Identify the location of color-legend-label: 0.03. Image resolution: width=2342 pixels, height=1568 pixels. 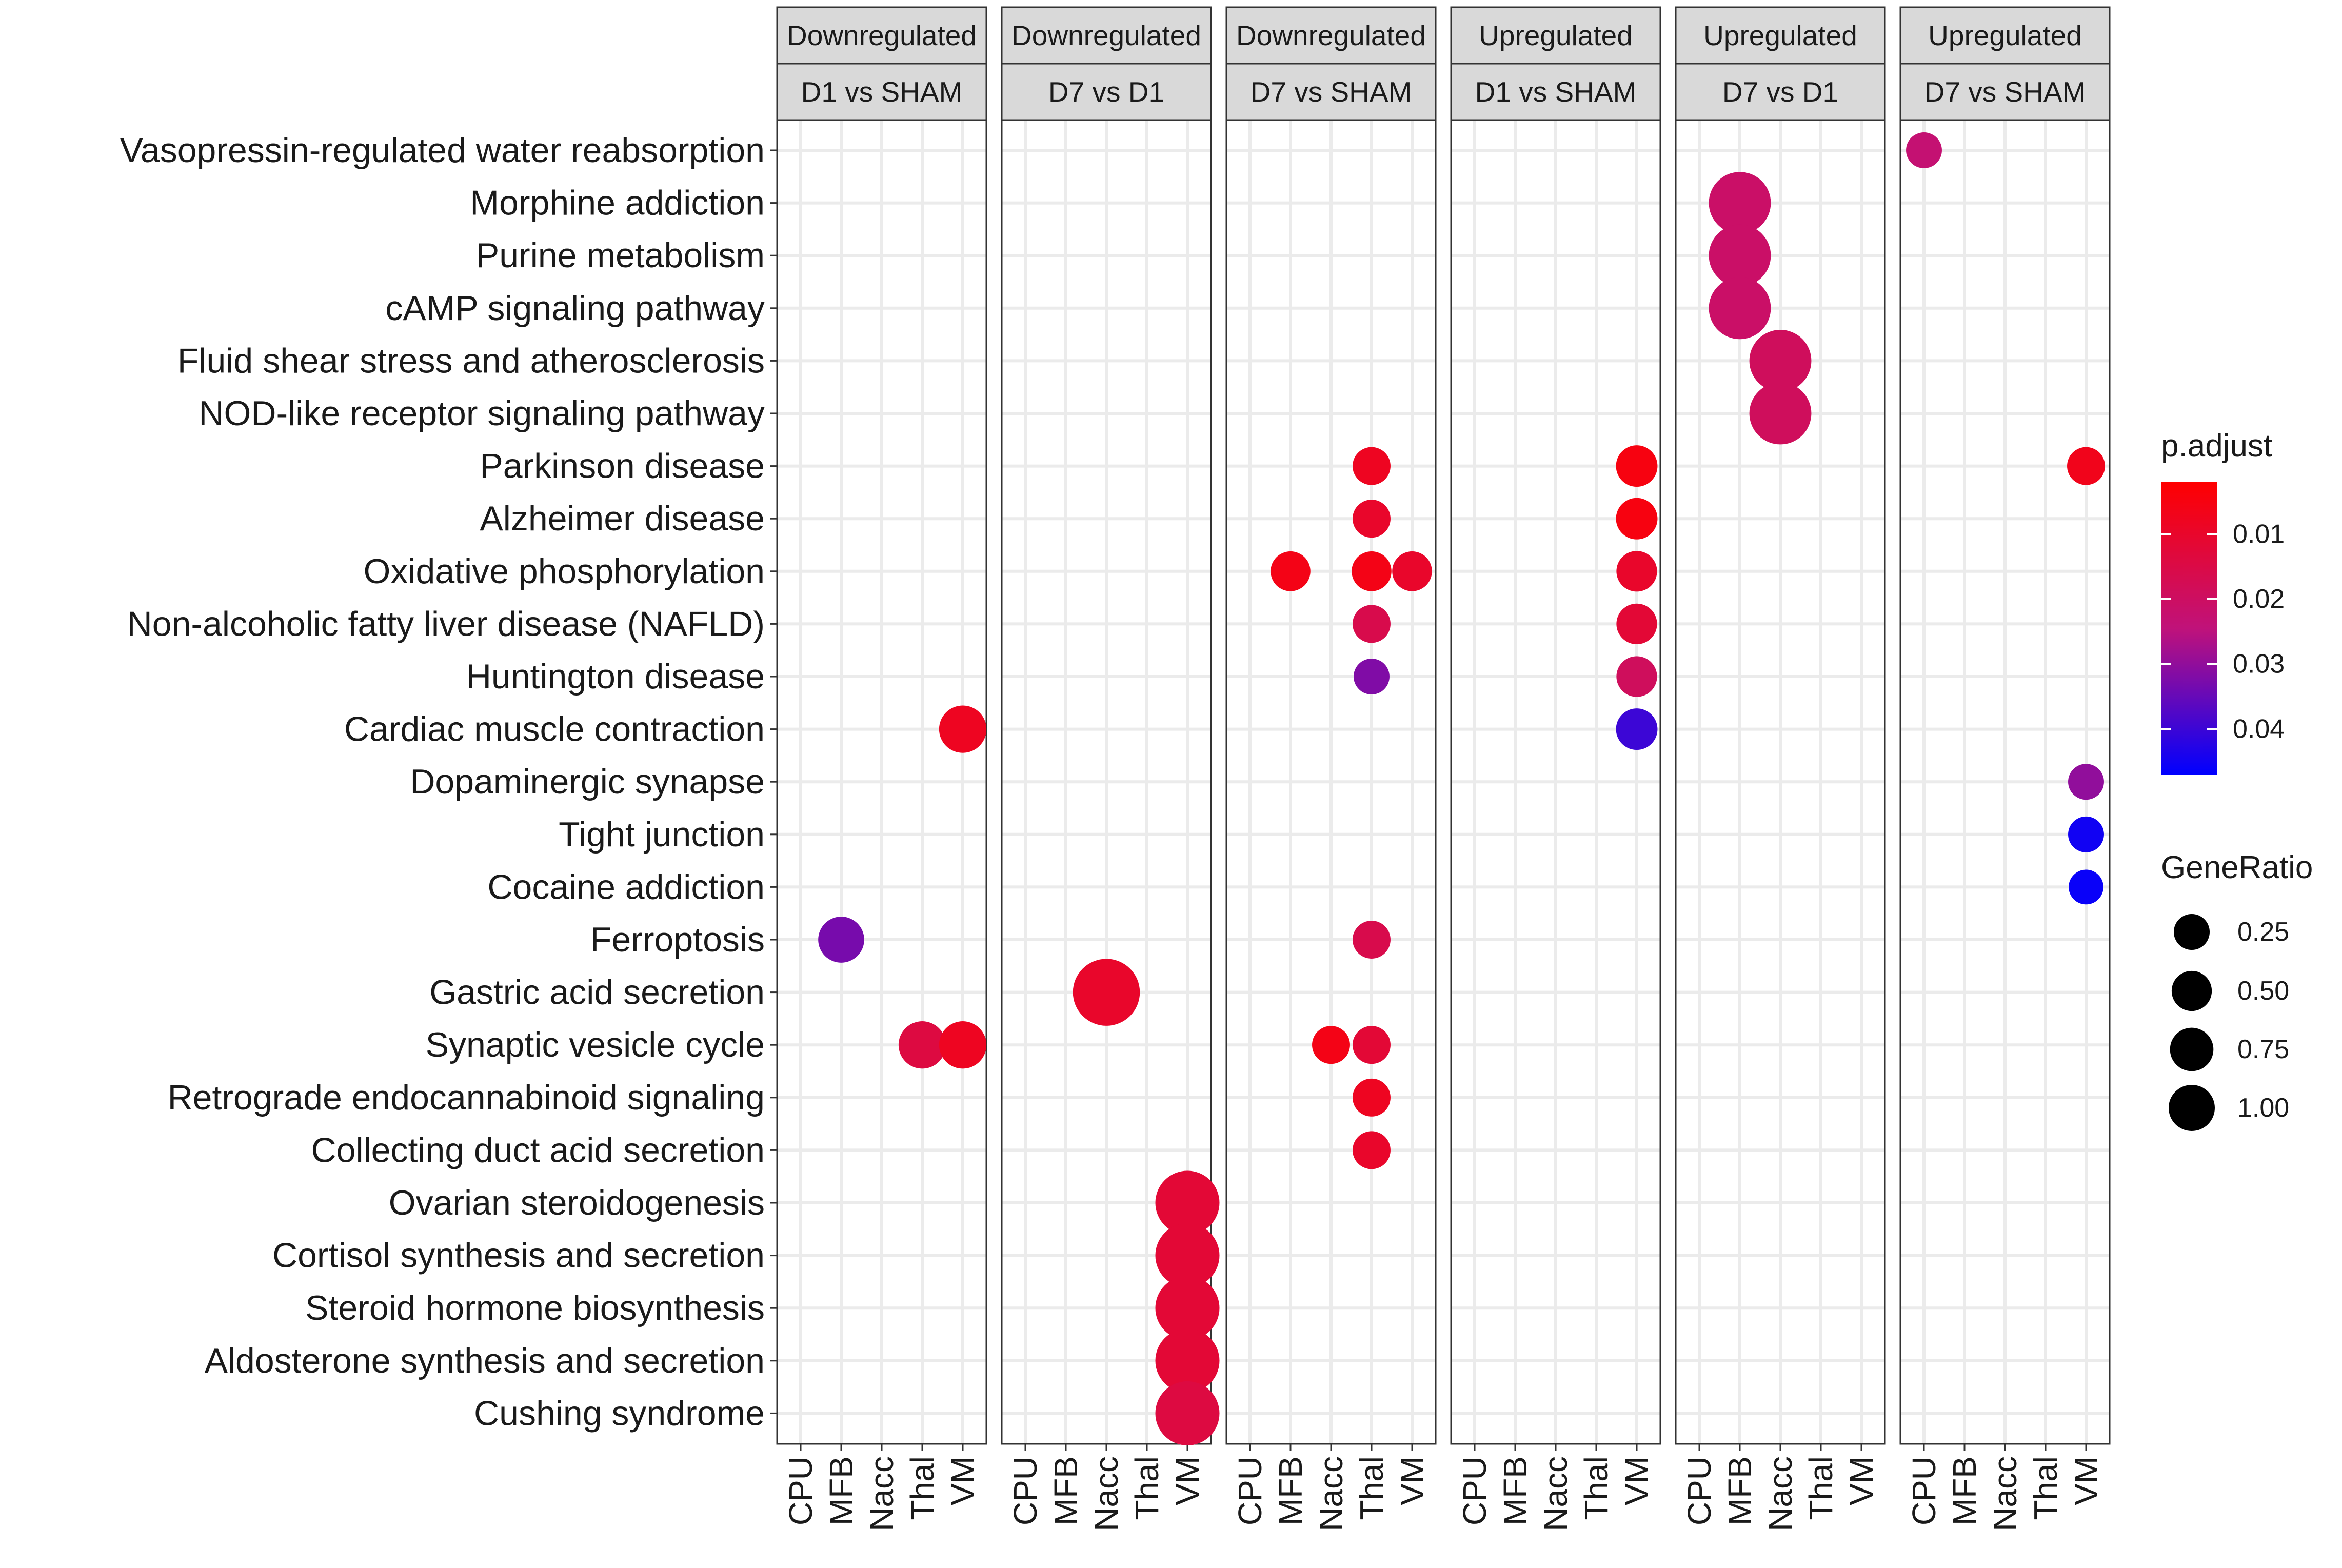
(2259, 664).